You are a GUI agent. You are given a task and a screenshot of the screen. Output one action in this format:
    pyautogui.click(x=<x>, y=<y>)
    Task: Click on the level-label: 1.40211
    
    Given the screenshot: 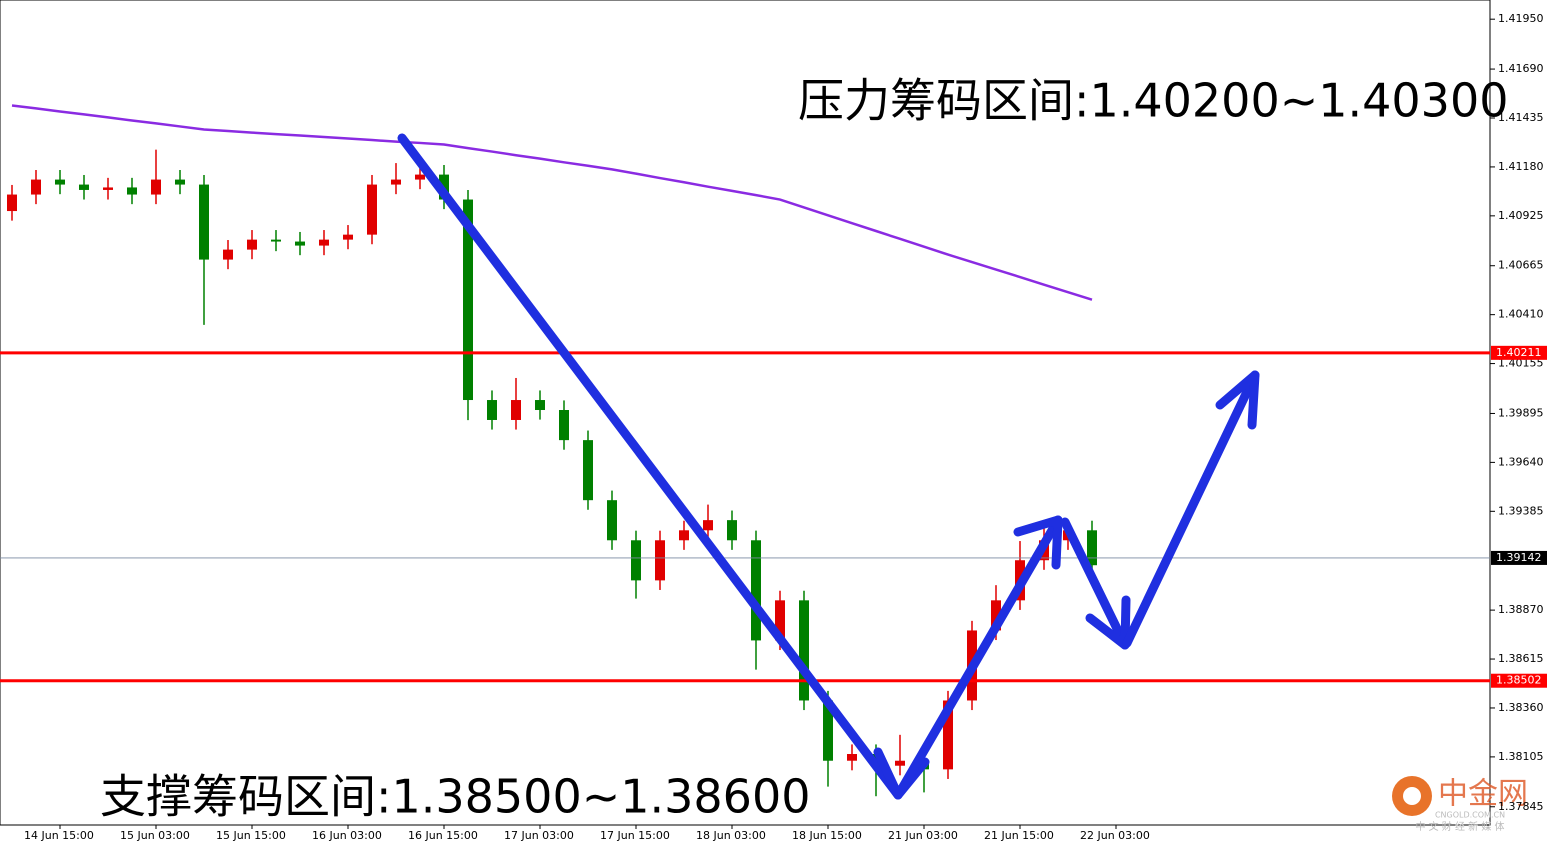 What is the action you would take?
    pyautogui.click(x=1519, y=352)
    